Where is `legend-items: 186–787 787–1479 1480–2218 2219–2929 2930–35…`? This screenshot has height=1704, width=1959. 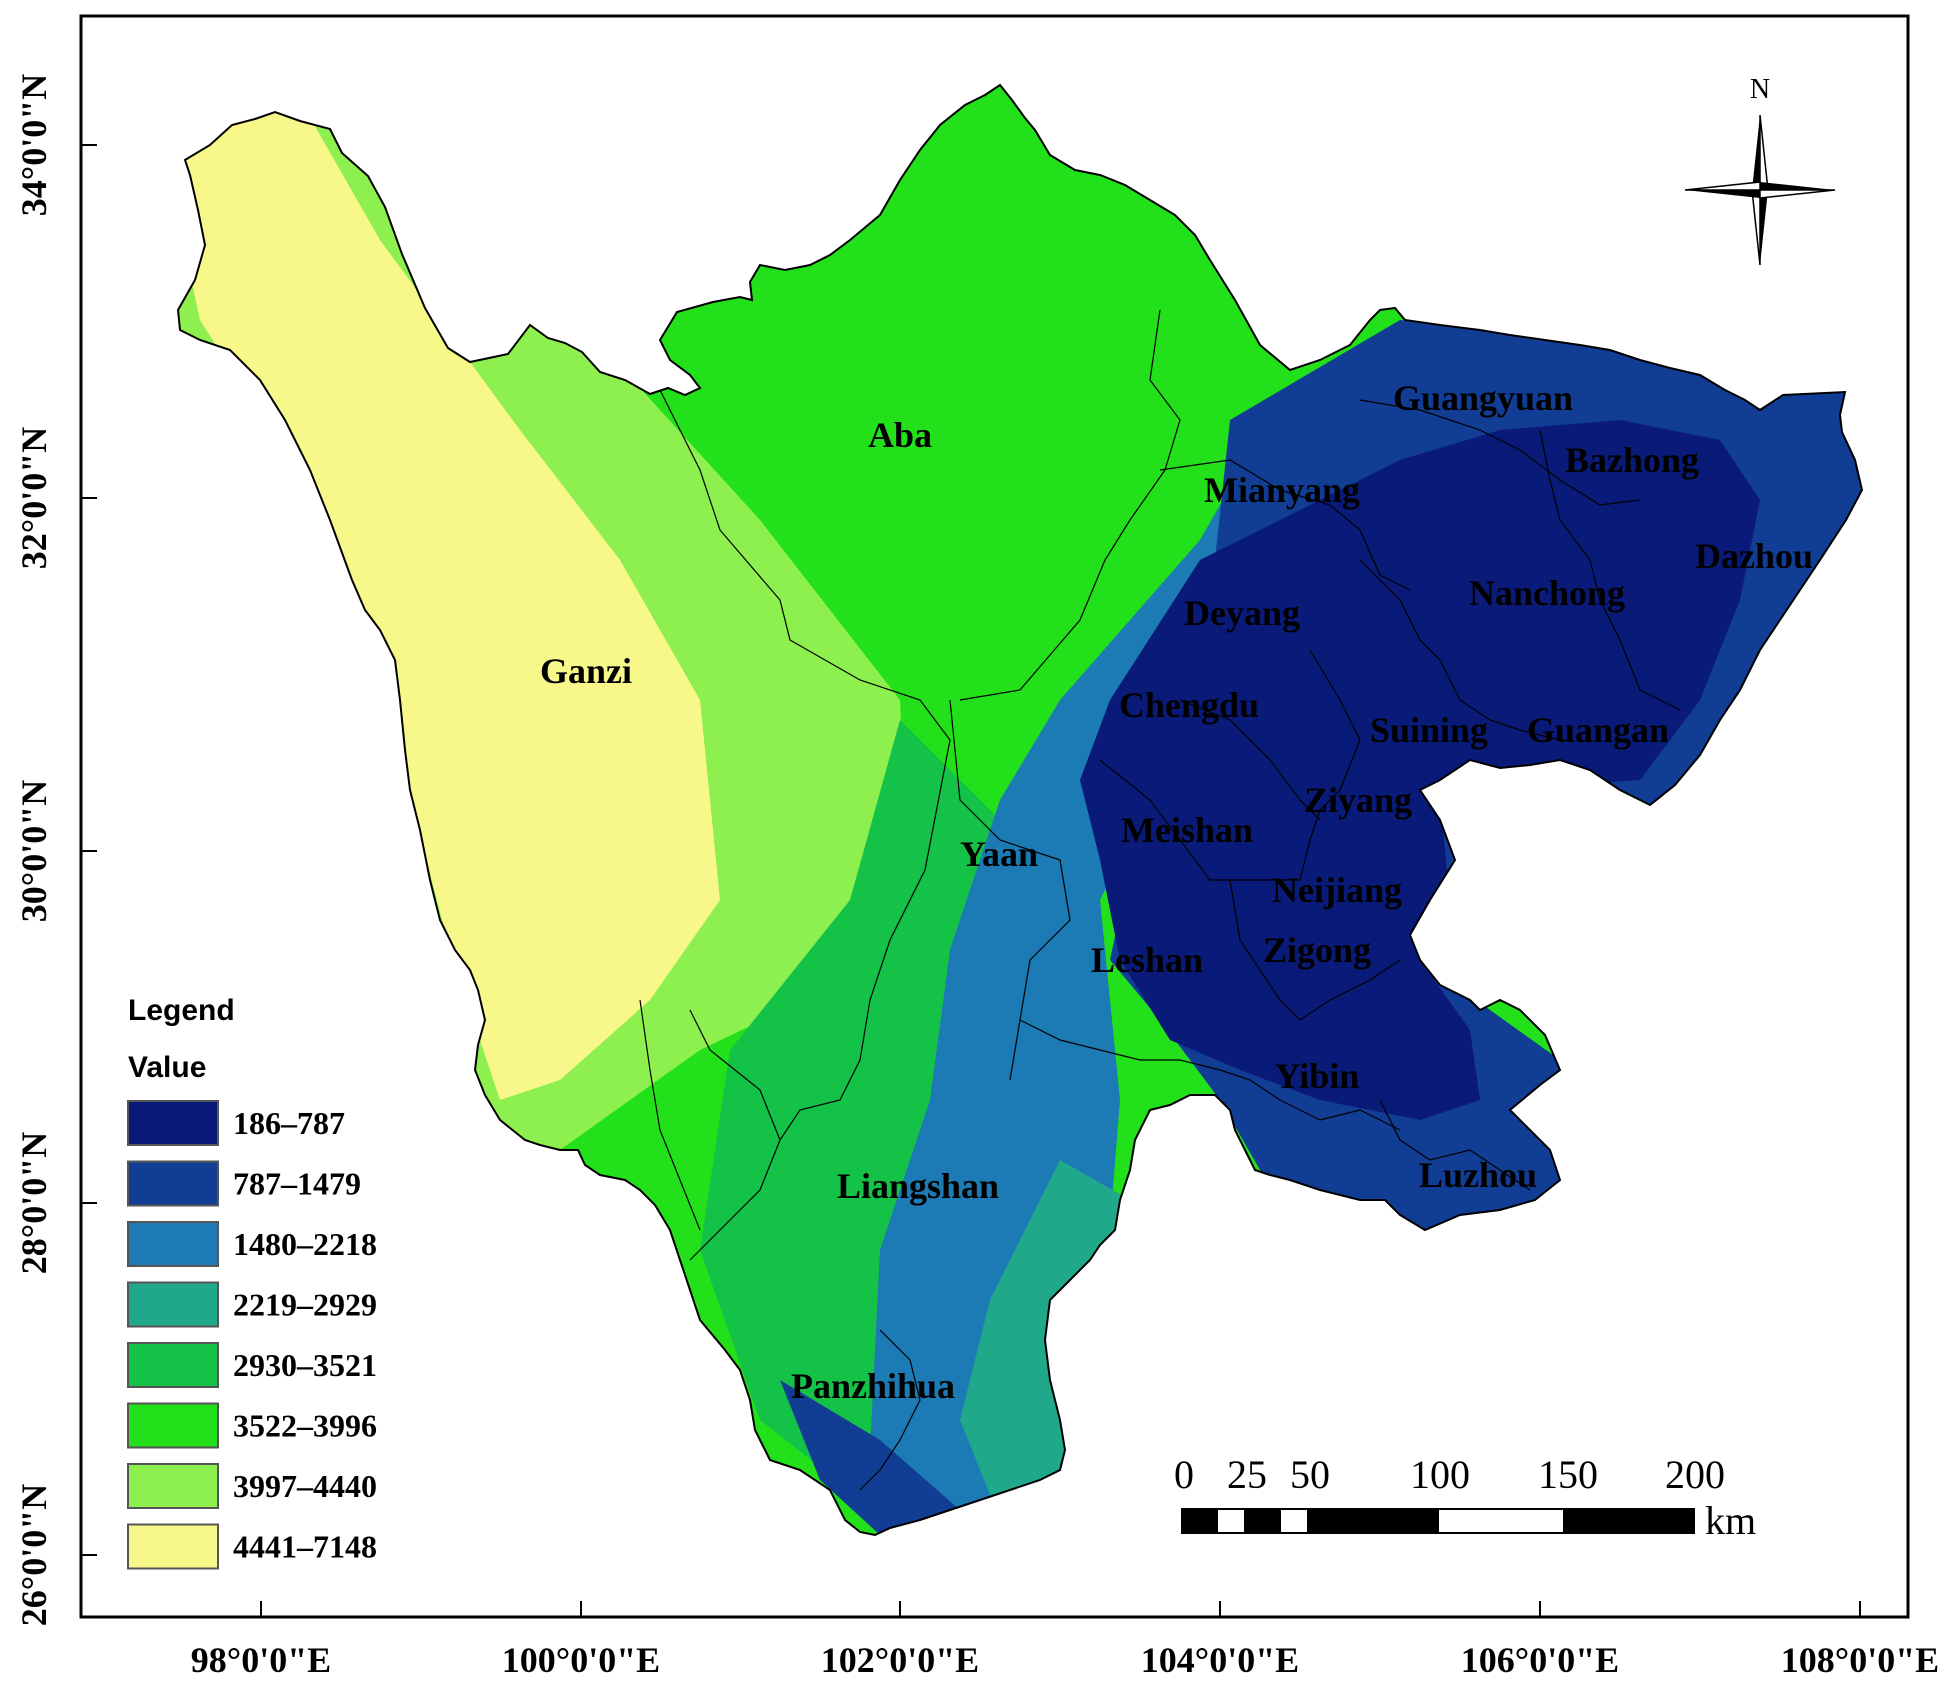
legend-items: 186–787 787–1479 1480–2218 2219–2929 2930–35… is located at coordinates (252, 1335).